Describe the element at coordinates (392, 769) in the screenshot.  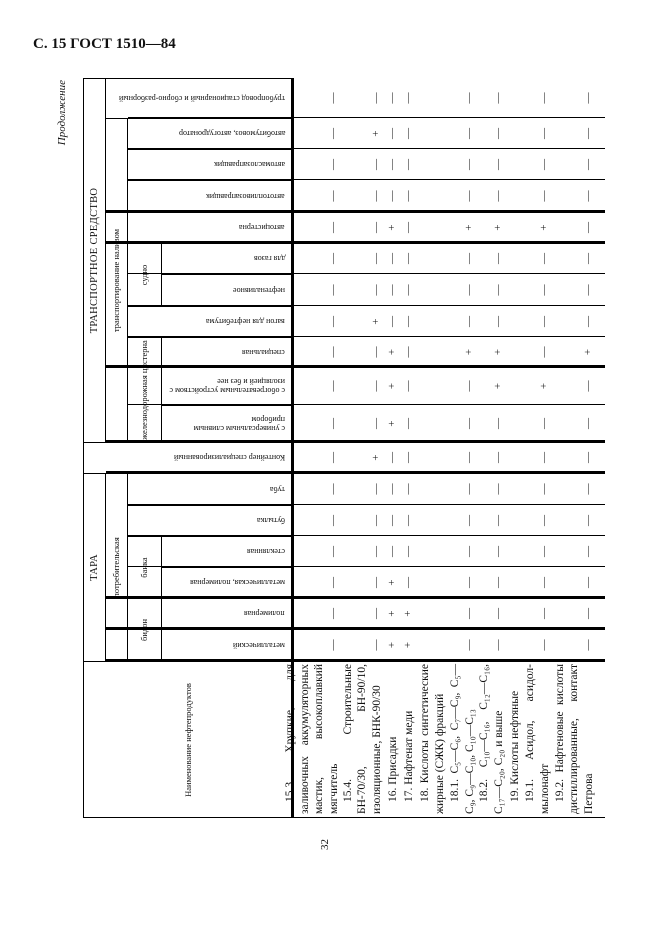
I see `product-name: 16. Присадки` at that location.